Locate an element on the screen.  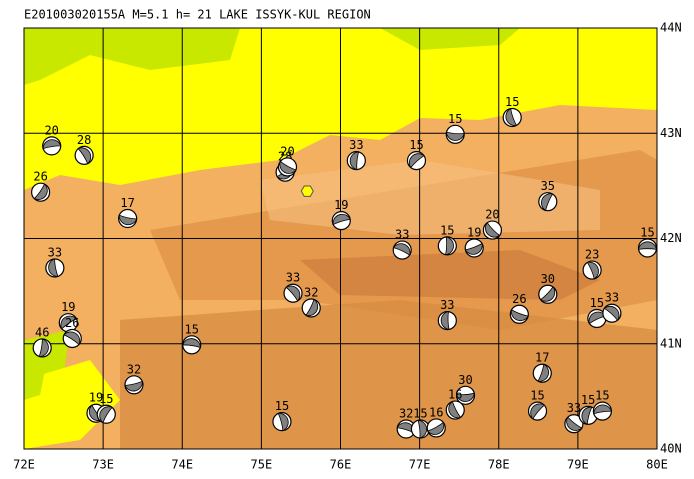
lon-label: 79E is located at coordinates (578, 465).